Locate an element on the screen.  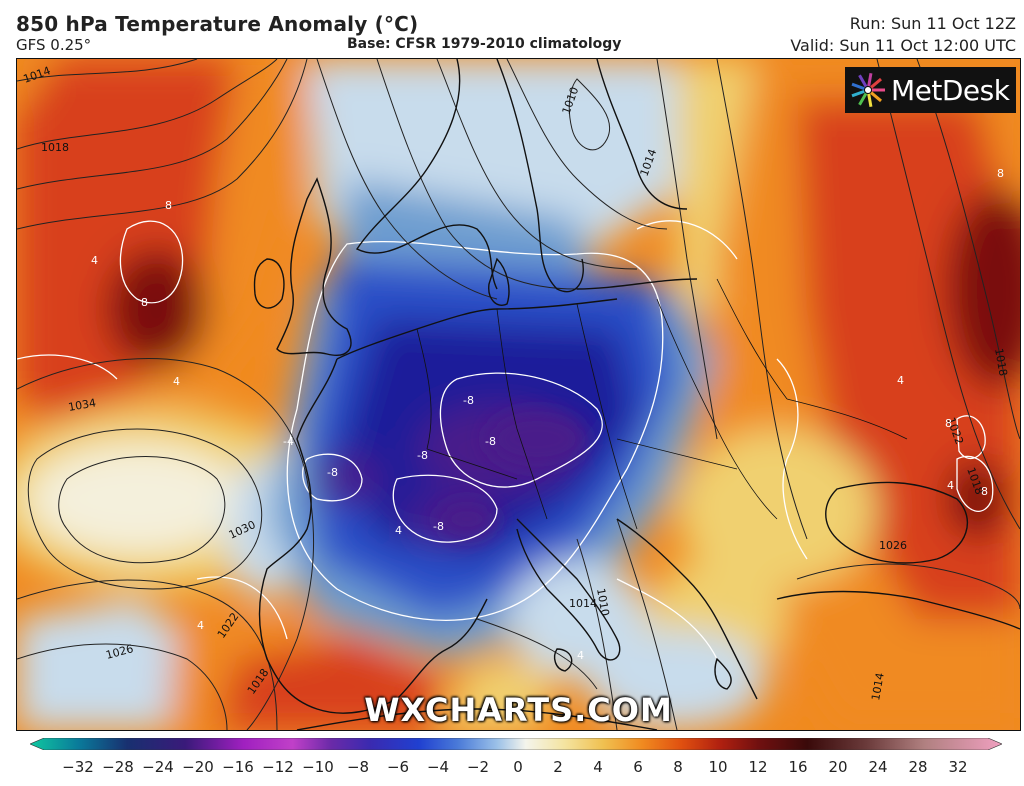
colorbar-tick-label: 4 is located at coordinates (598, 767).